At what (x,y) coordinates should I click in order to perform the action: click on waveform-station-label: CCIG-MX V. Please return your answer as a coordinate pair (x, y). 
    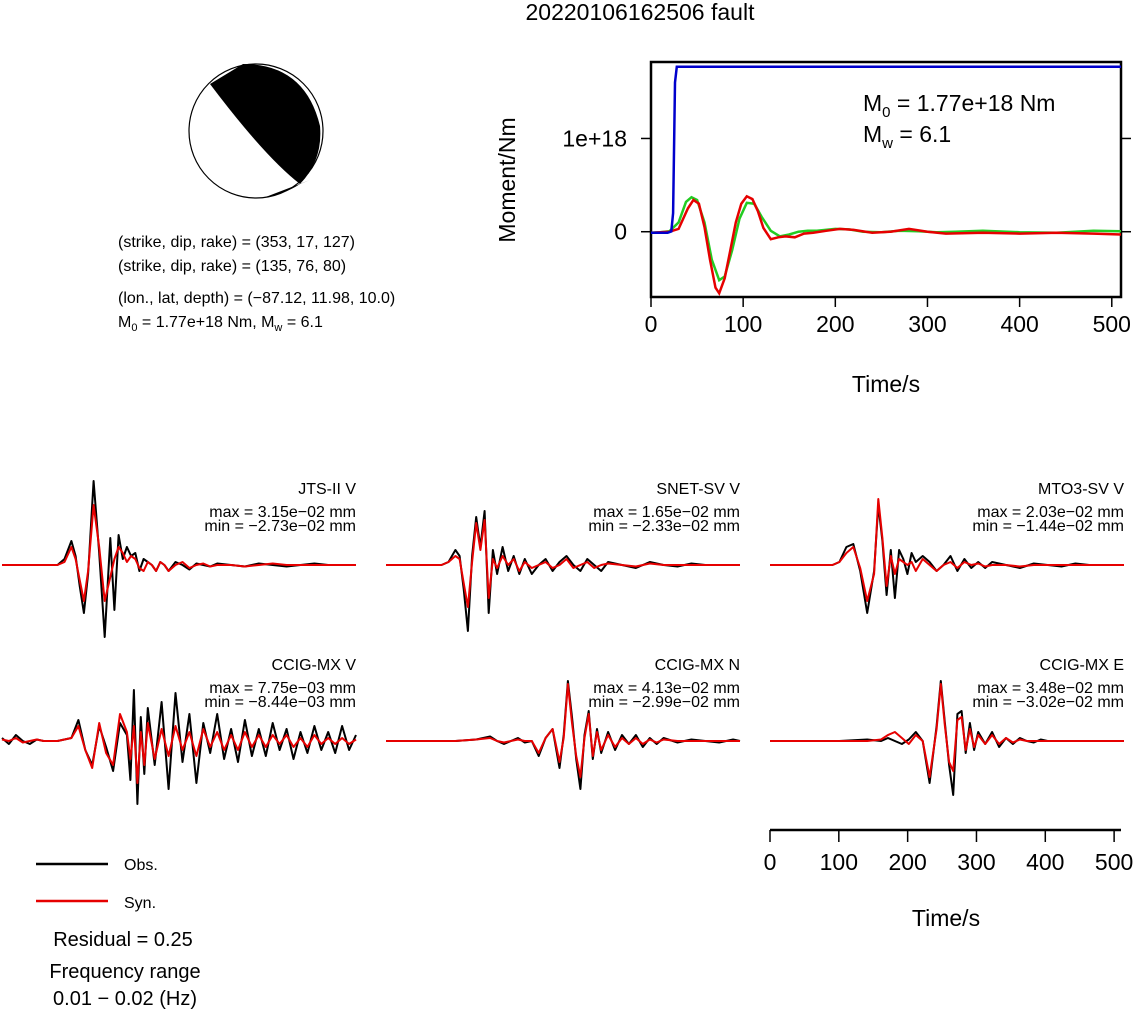
    Looking at the image, I should click on (314, 665).